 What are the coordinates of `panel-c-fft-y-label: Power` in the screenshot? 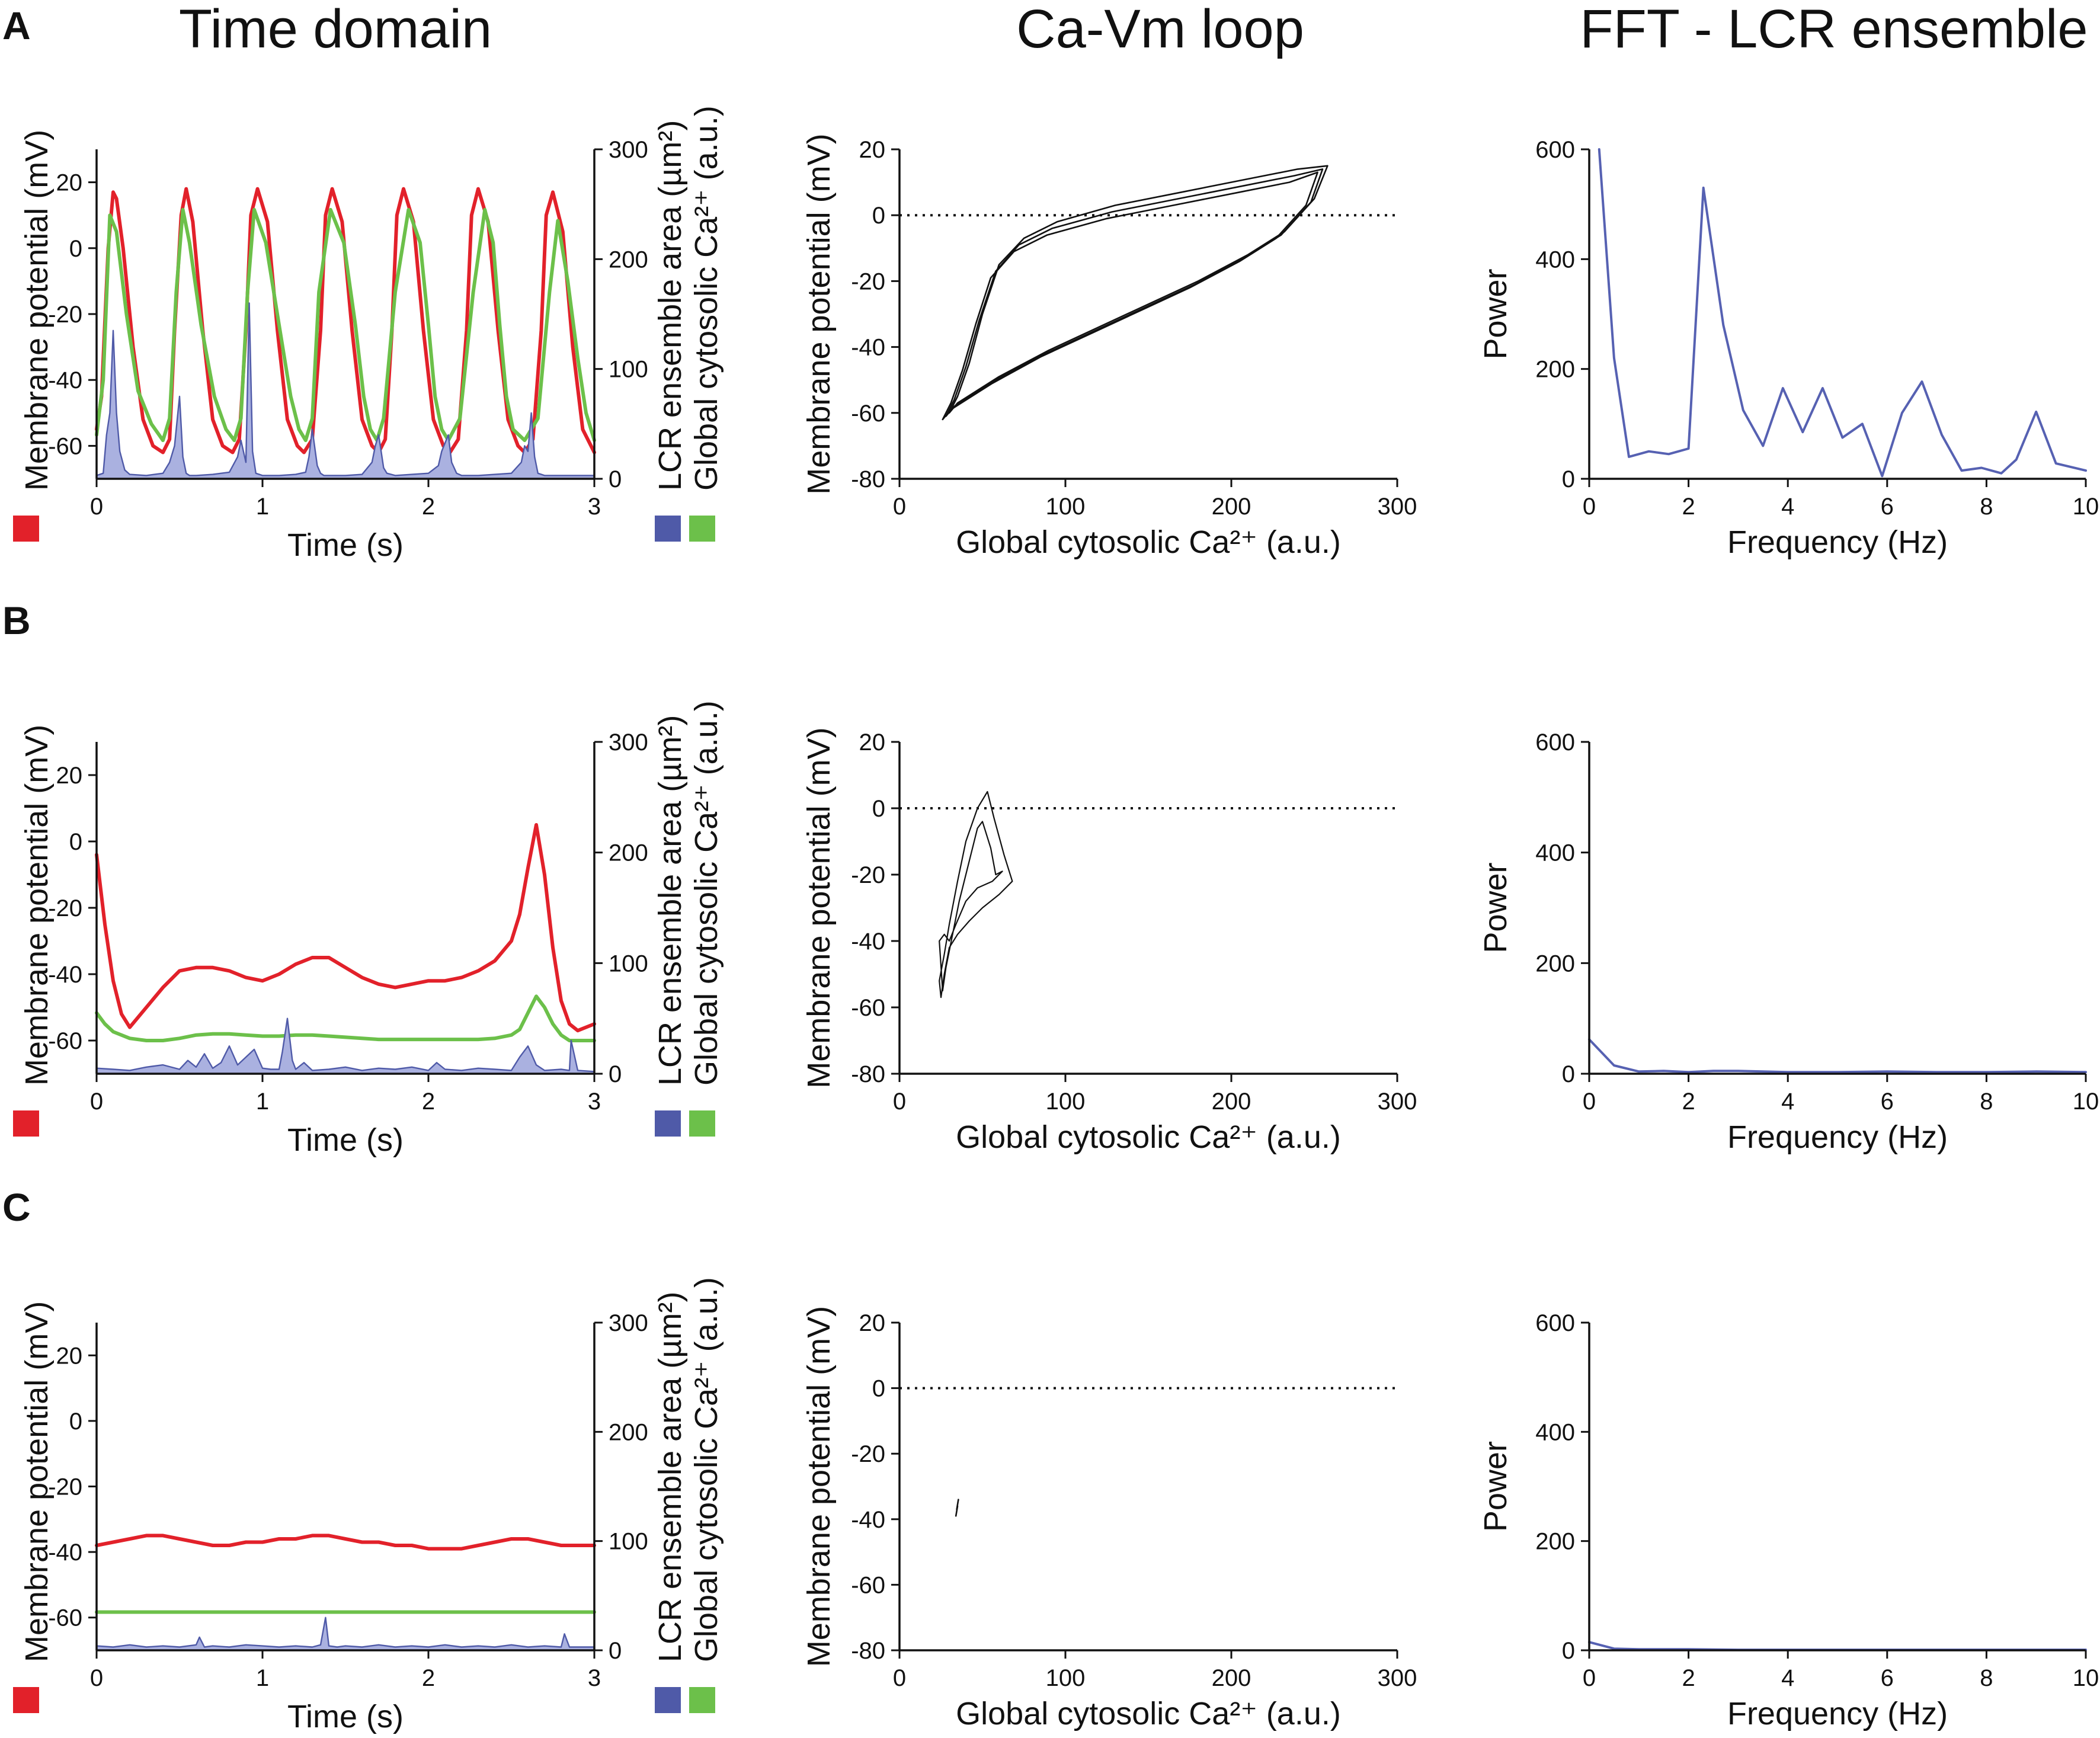 It's located at (1495, 1487).